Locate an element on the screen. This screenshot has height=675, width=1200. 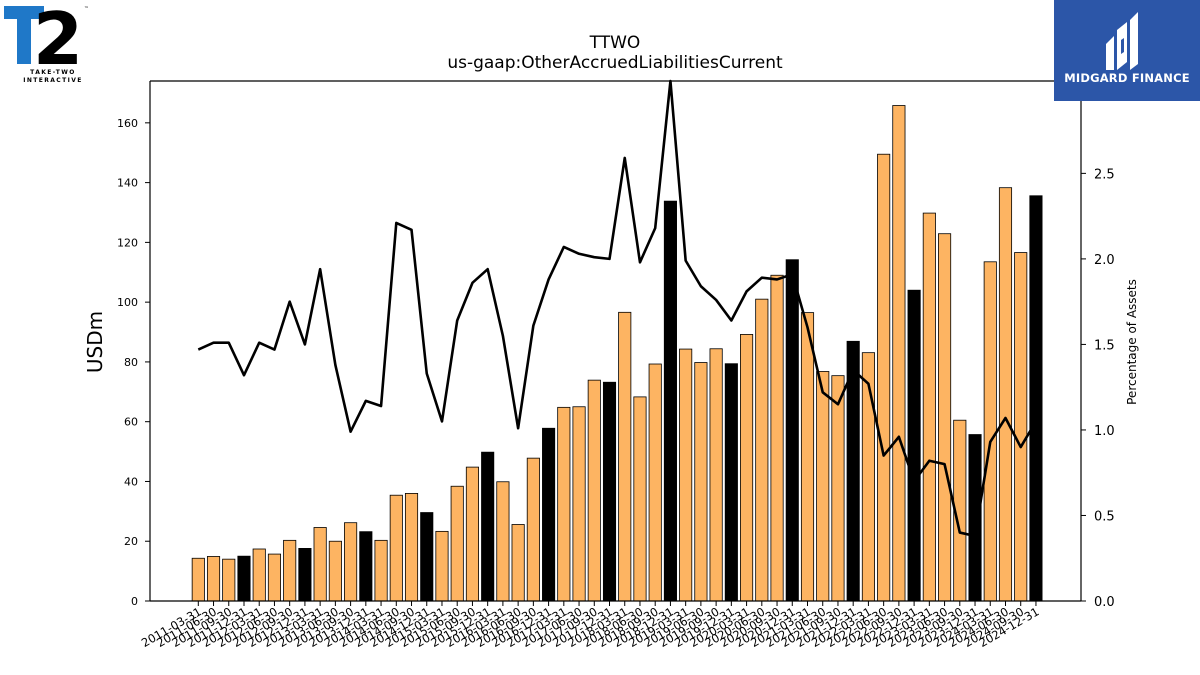
left-tick-label: 140 is located at coordinates (127, 183).